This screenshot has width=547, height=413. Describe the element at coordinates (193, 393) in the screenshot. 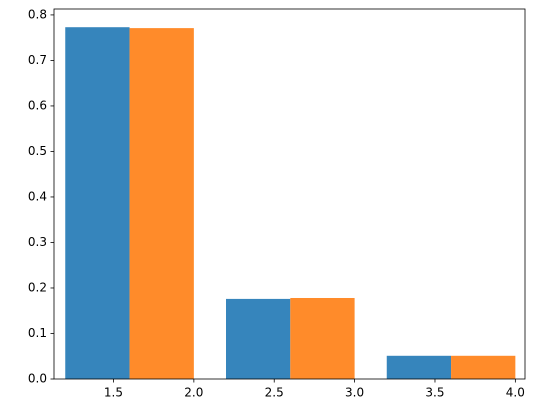

I see `x-tick-label: 2.0` at that location.